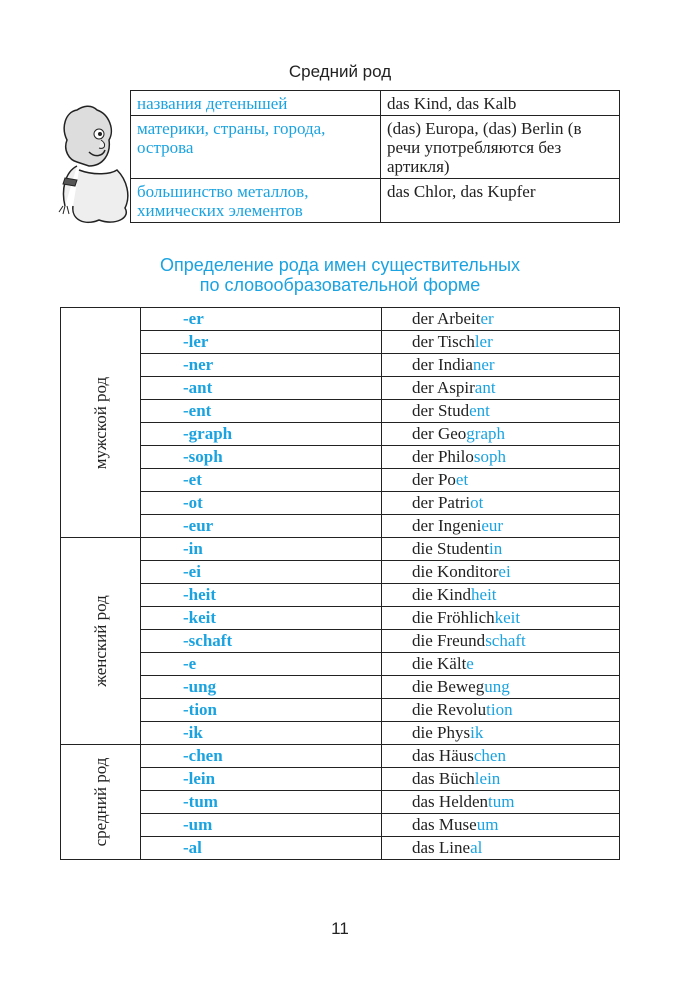 The image size is (700, 1000). Describe the element at coordinates (261, 733) in the screenshot. I see `suffix-cell: -ik` at that location.